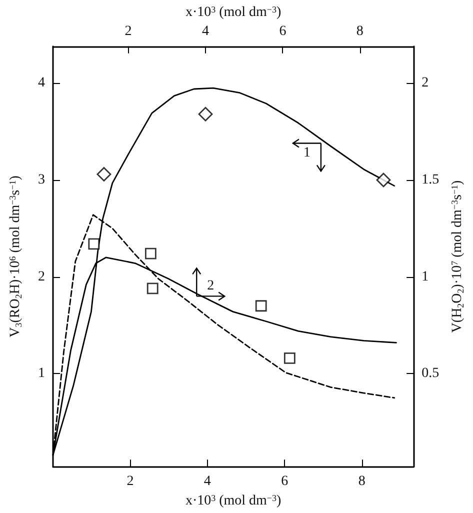 The width and height of the screenshot is (473, 513). Describe the element at coordinates (306, 153) in the screenshot. I see `annotation: 1` at that location.